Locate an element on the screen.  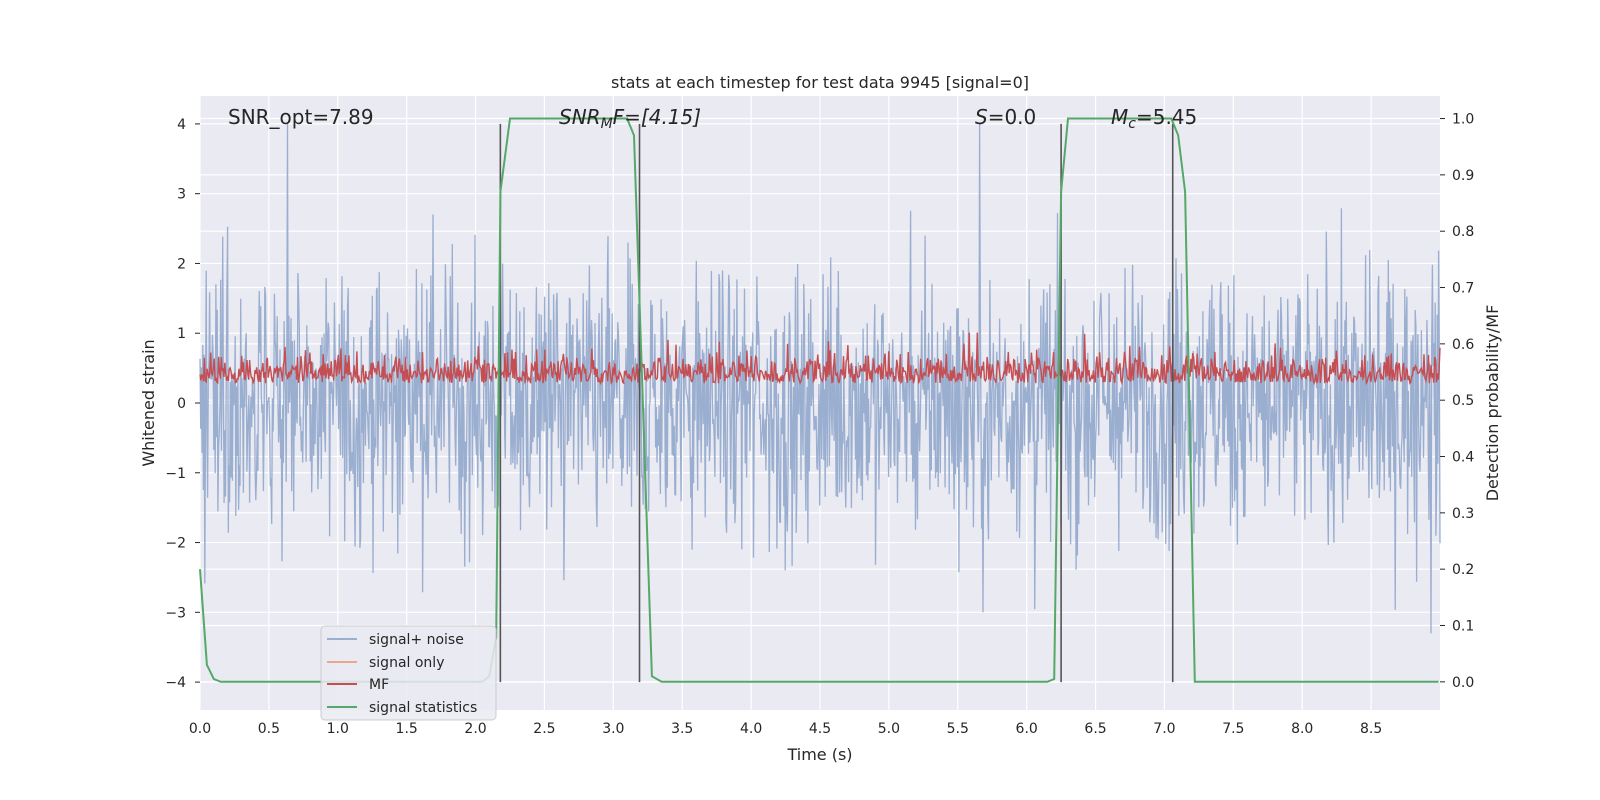
y-axis-label-right: Detection probability/MF is located at coordinates (1492, 403).